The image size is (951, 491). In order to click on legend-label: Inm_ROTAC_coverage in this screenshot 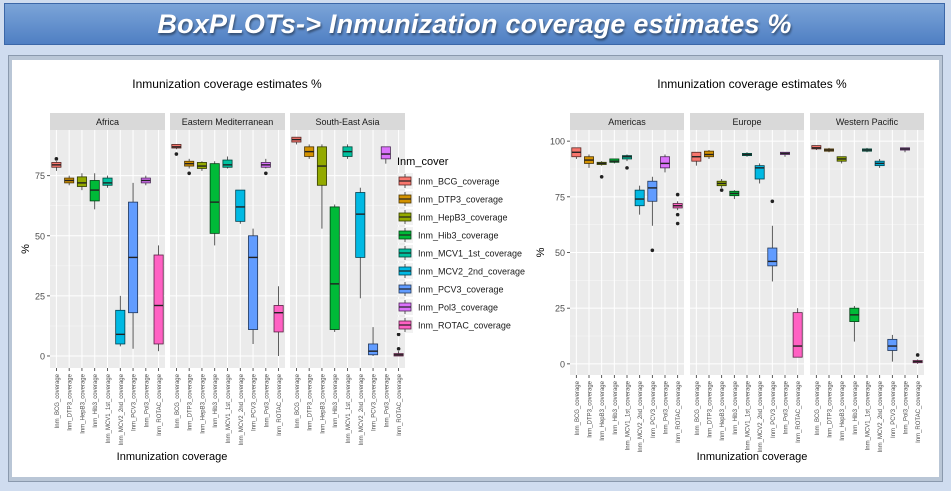, I will do `click(464, 326)`.